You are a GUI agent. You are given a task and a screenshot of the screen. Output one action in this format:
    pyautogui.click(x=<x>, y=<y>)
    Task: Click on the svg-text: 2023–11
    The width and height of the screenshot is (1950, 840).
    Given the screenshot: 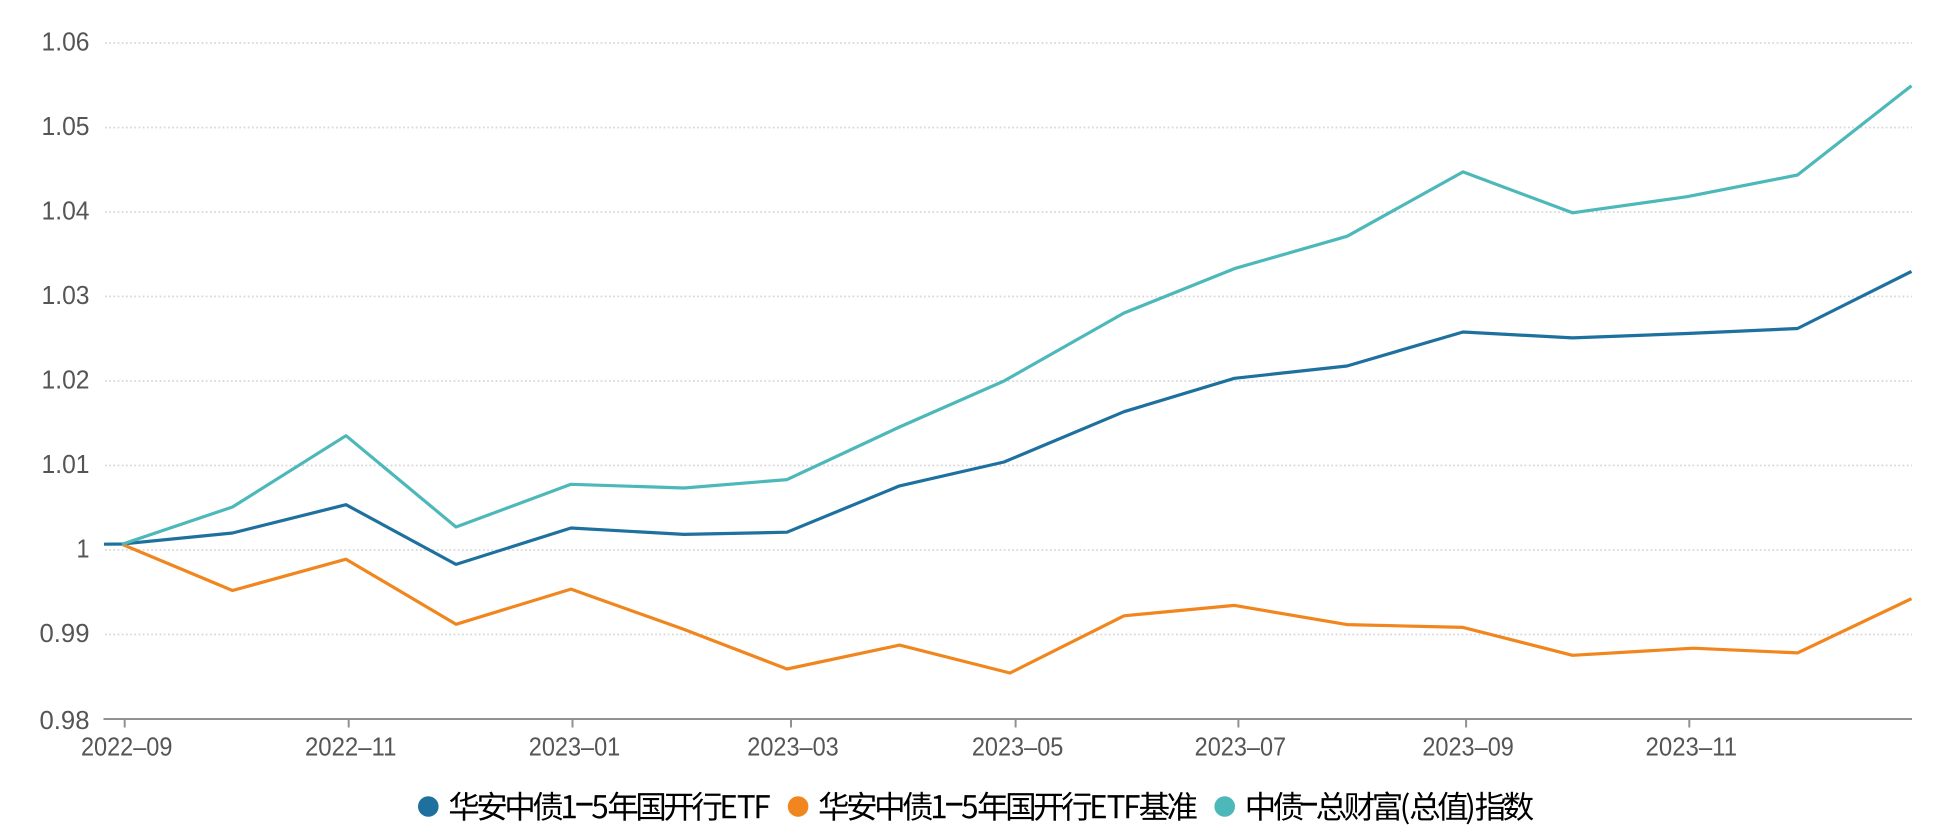 What is the action you would take?
    pyautogui.click(x=1692, y=746)
    